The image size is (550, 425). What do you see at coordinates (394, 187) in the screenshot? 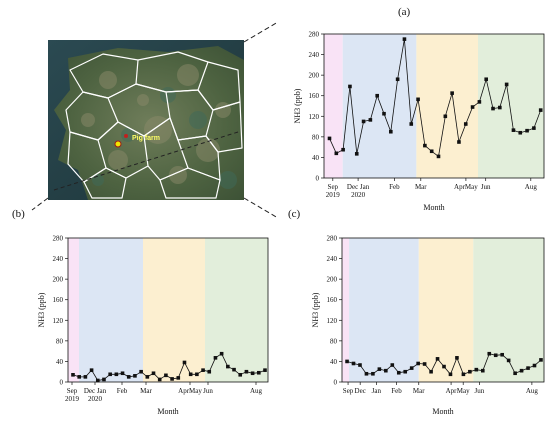
I see `x-tick-label: Feb` at bounding box center [394, 187].